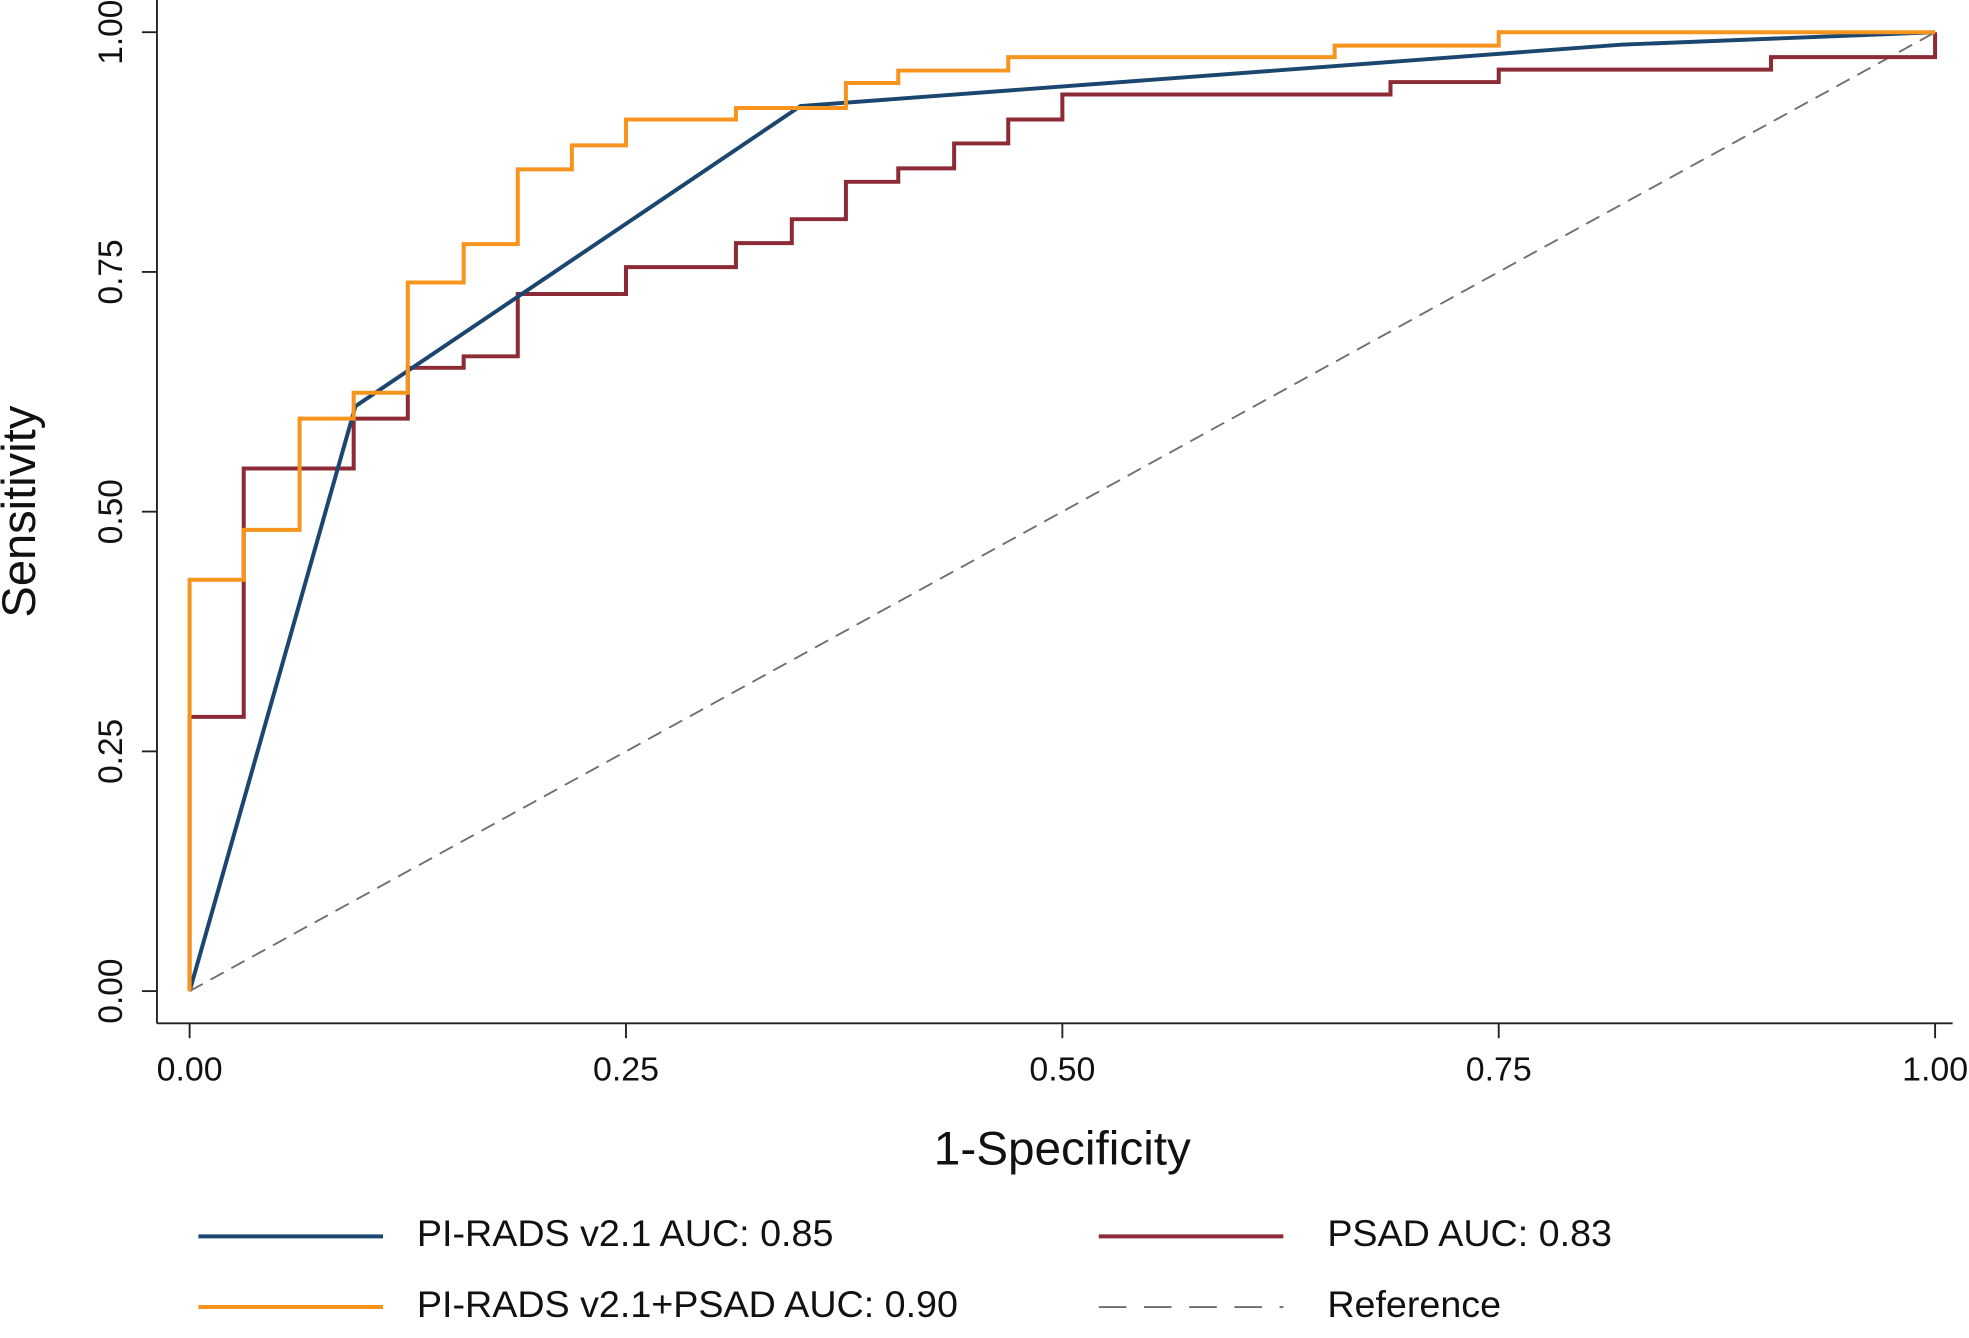 Image resolution: width=1969 pixels, height=1338 pixels. I want to click on legend-label: PSAD AUC: 0.83, so click(1469, 1233).